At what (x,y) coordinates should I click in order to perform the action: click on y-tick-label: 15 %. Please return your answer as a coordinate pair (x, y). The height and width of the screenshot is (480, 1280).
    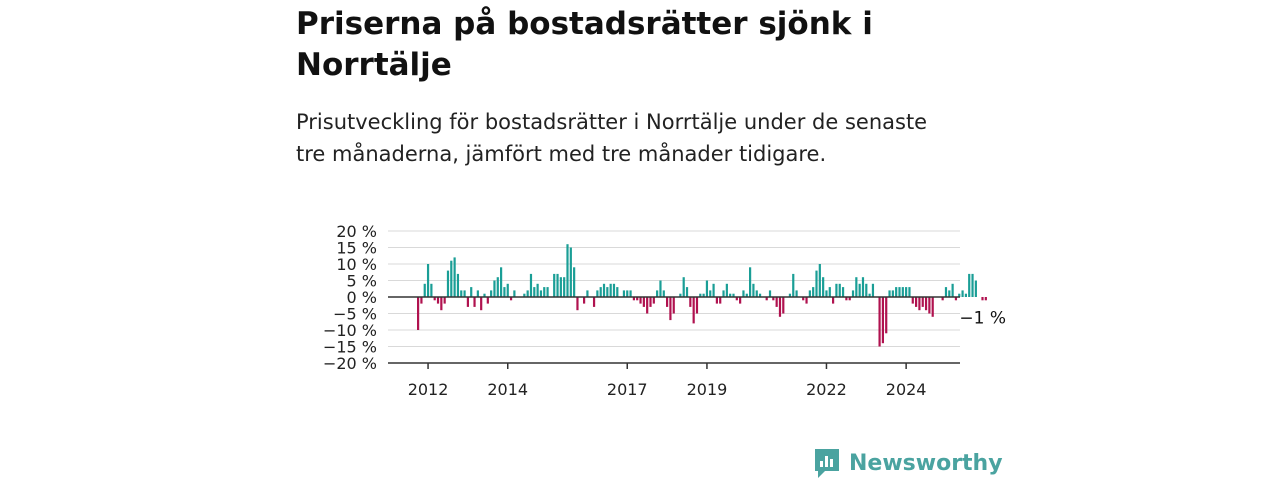
    Looking at the image, I should click on (356, 248).